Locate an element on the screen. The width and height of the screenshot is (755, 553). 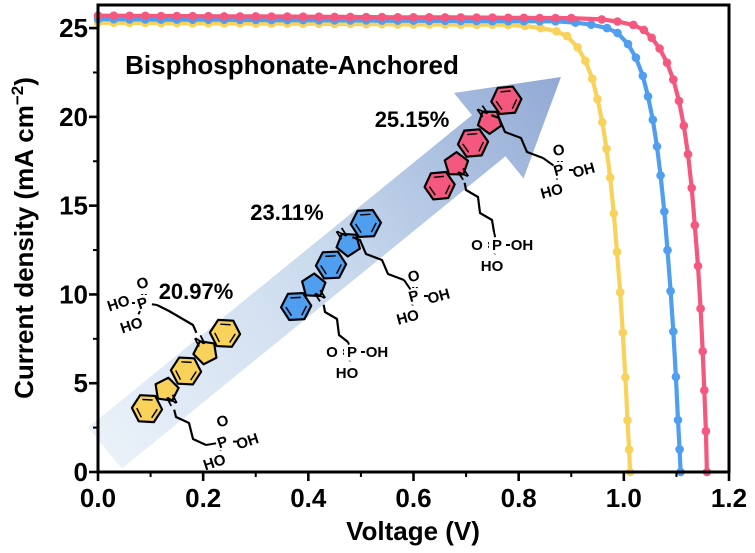
y-tick-label: 0 is located at coordinates (81, 472).